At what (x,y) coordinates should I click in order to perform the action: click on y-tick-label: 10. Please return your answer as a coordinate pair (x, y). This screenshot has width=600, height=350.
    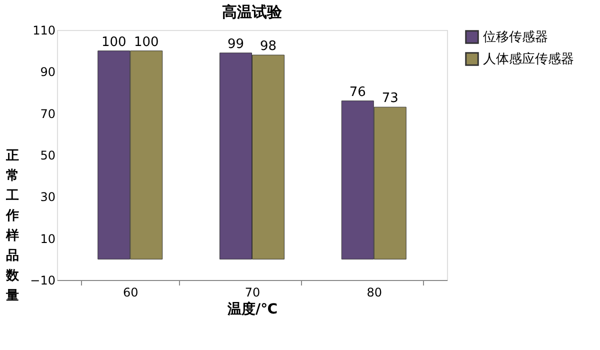
    Looking at the image, I should click on (48, 239).